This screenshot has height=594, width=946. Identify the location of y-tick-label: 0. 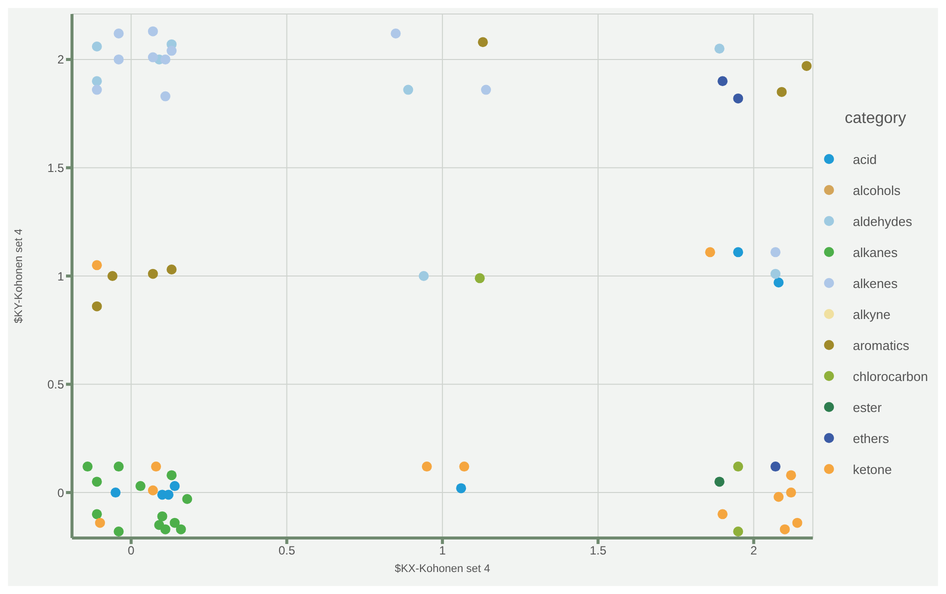
(60, 493).